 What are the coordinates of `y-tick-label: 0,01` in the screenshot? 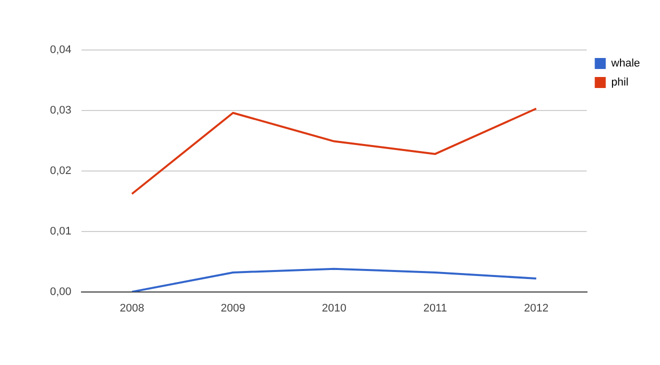 It's located at (61, 231).